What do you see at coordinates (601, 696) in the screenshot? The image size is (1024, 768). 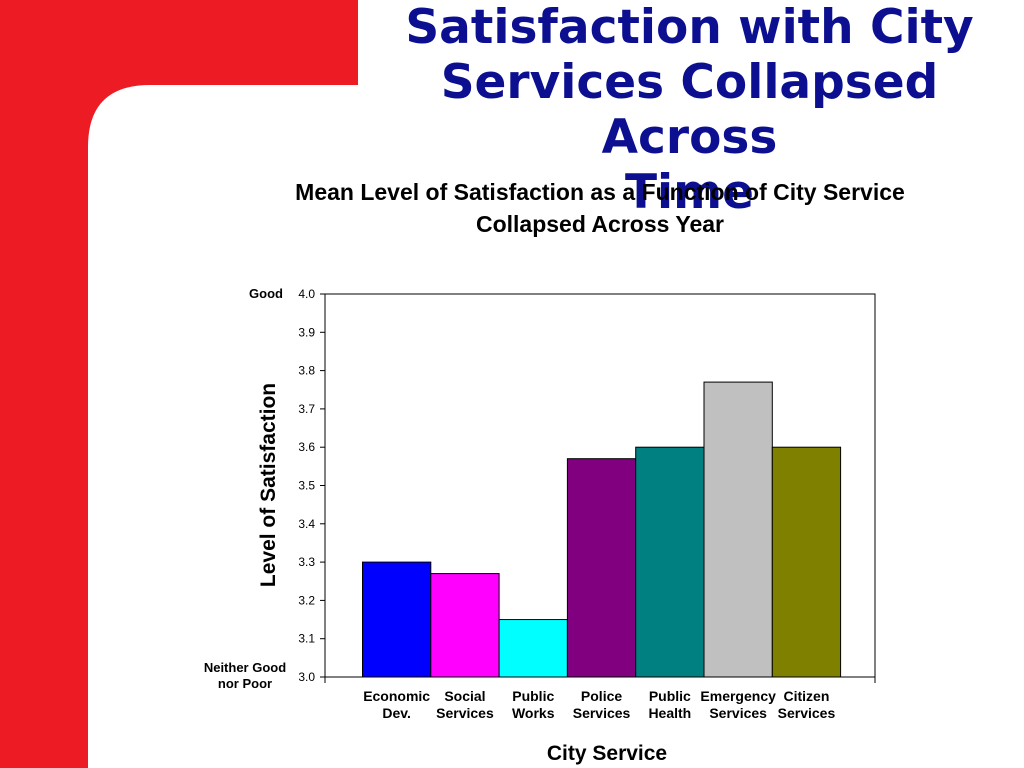 I see `x-category-label: Police` at bounding box center [601, 696].